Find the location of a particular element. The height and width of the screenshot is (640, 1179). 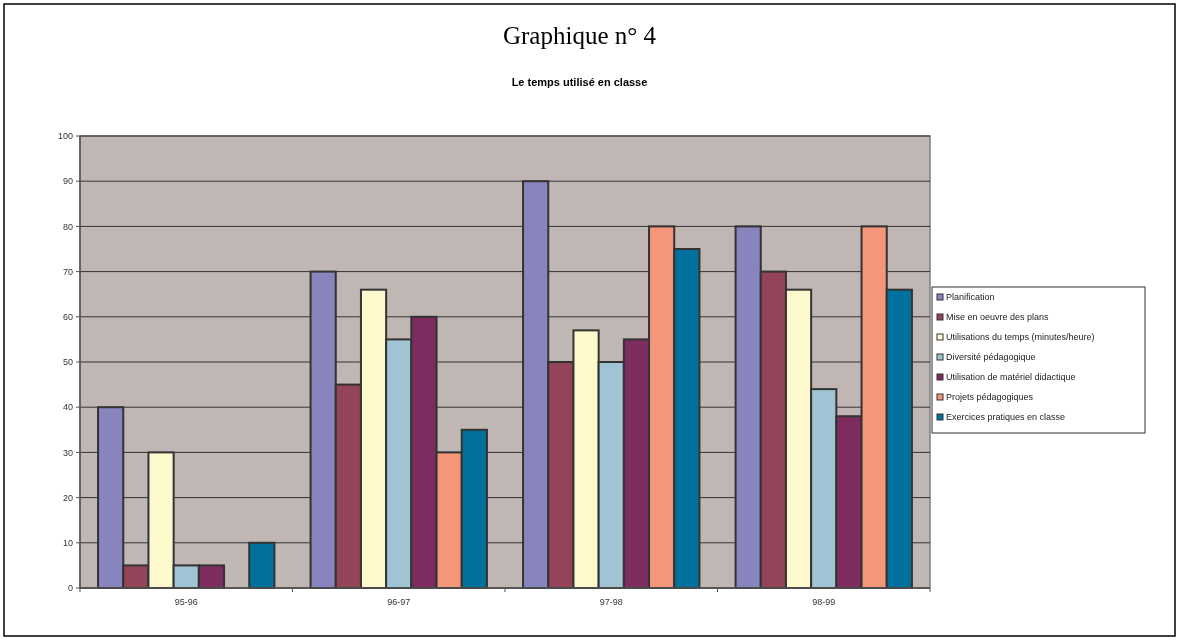

chart-title: Graphique n° 4 is located at coordinates (579, 35).